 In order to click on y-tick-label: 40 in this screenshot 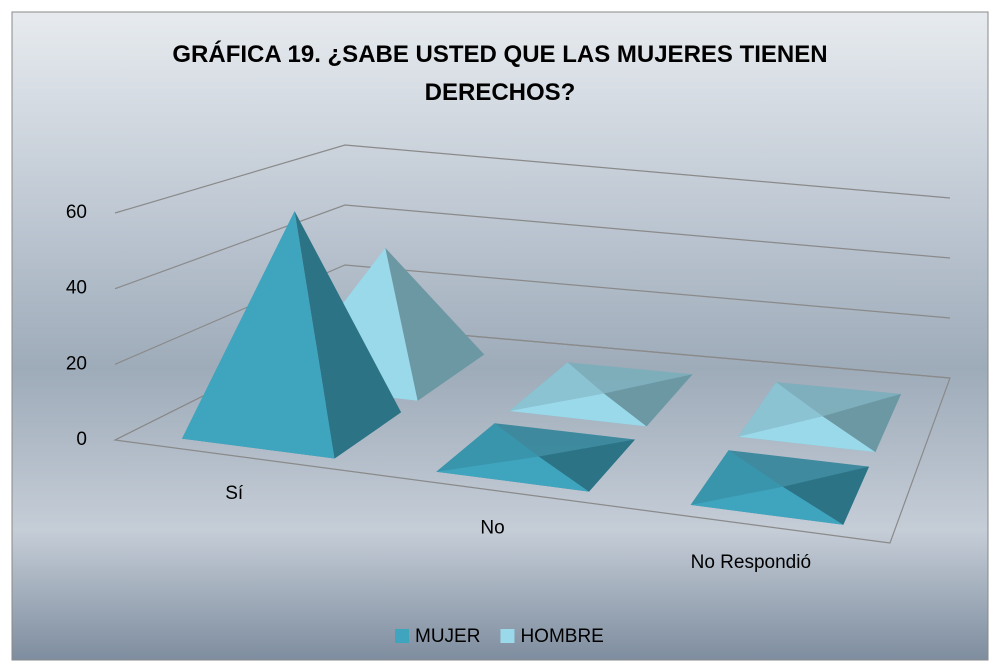, I will do `click(76, 288)`.